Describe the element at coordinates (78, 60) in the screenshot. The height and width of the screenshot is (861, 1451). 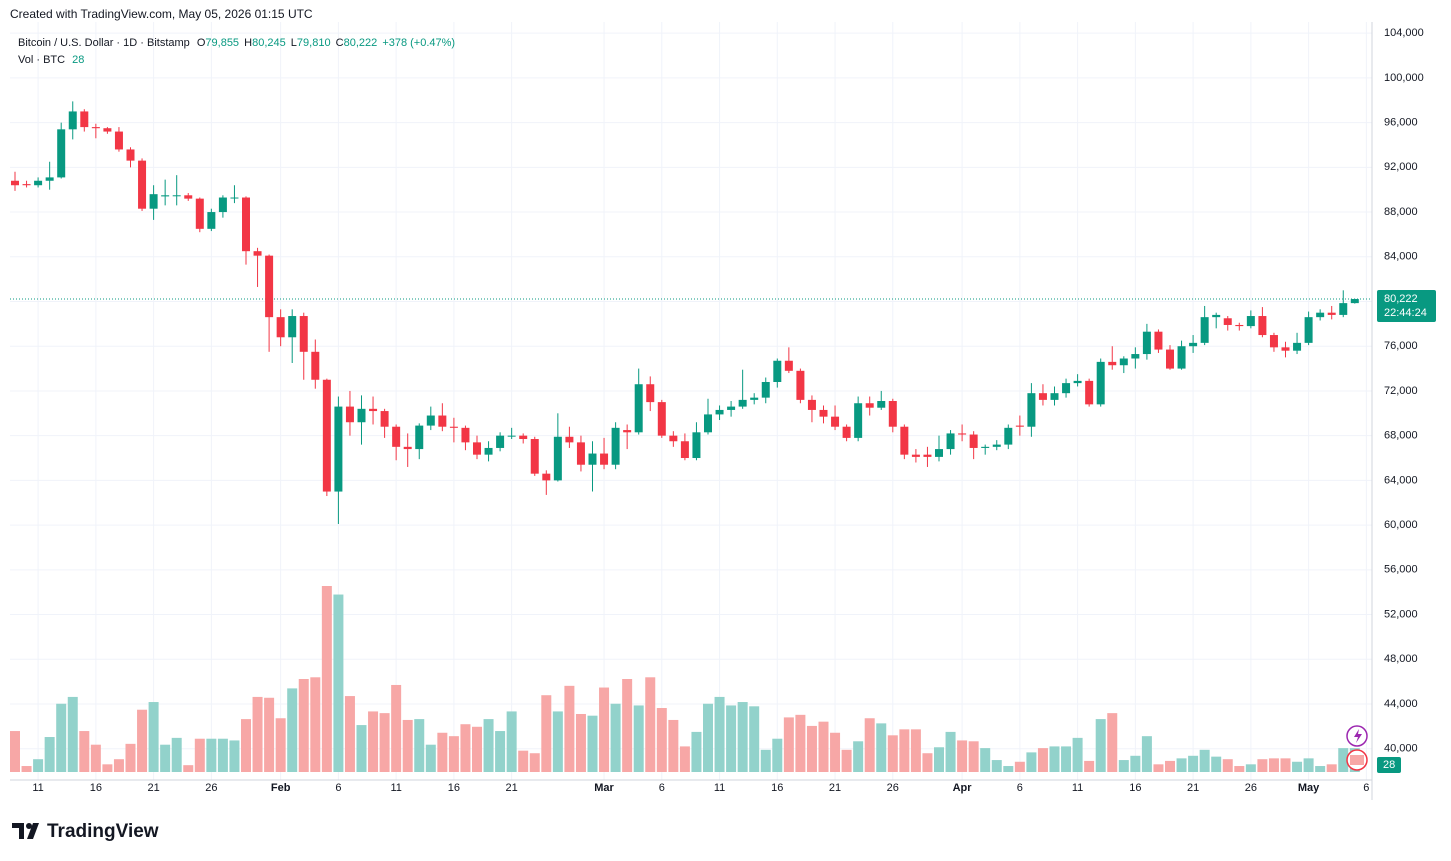
I see `volume-value: 28` at that location.